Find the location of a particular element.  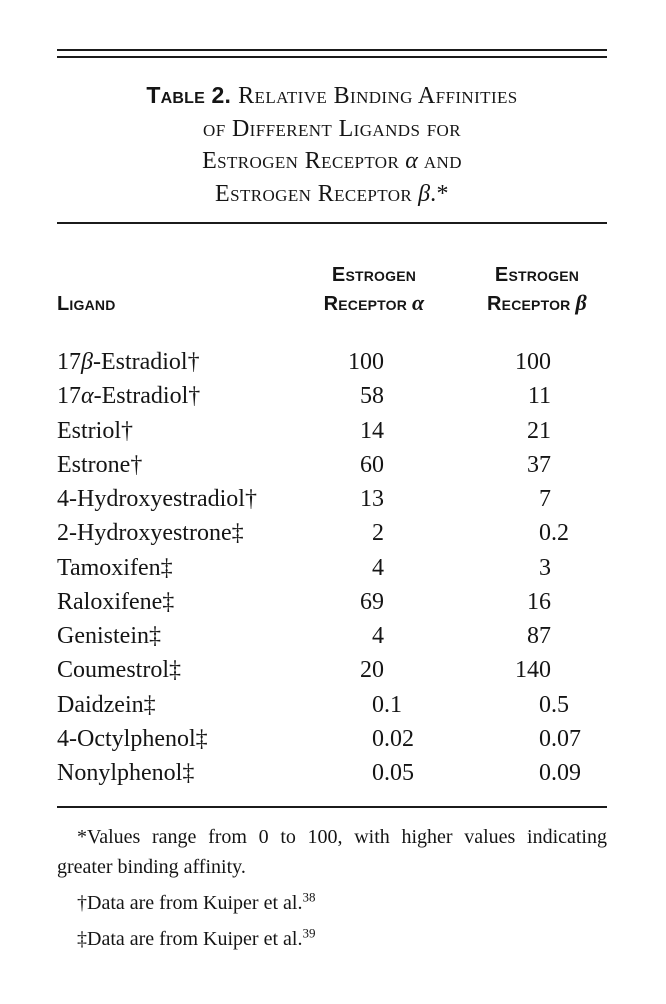

reference-superscript-38: 38 is located at coordinates (309, 897).